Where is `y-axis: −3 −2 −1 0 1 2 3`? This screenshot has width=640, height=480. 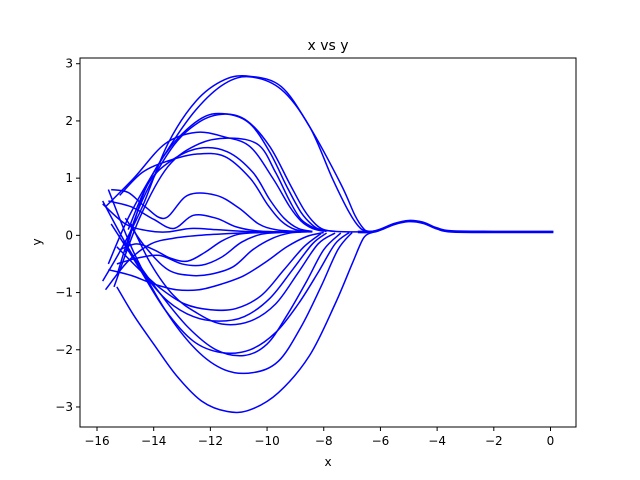
y-axis: −3 −2 −1 0 1 2 3 is located at coordinates (67, 235).